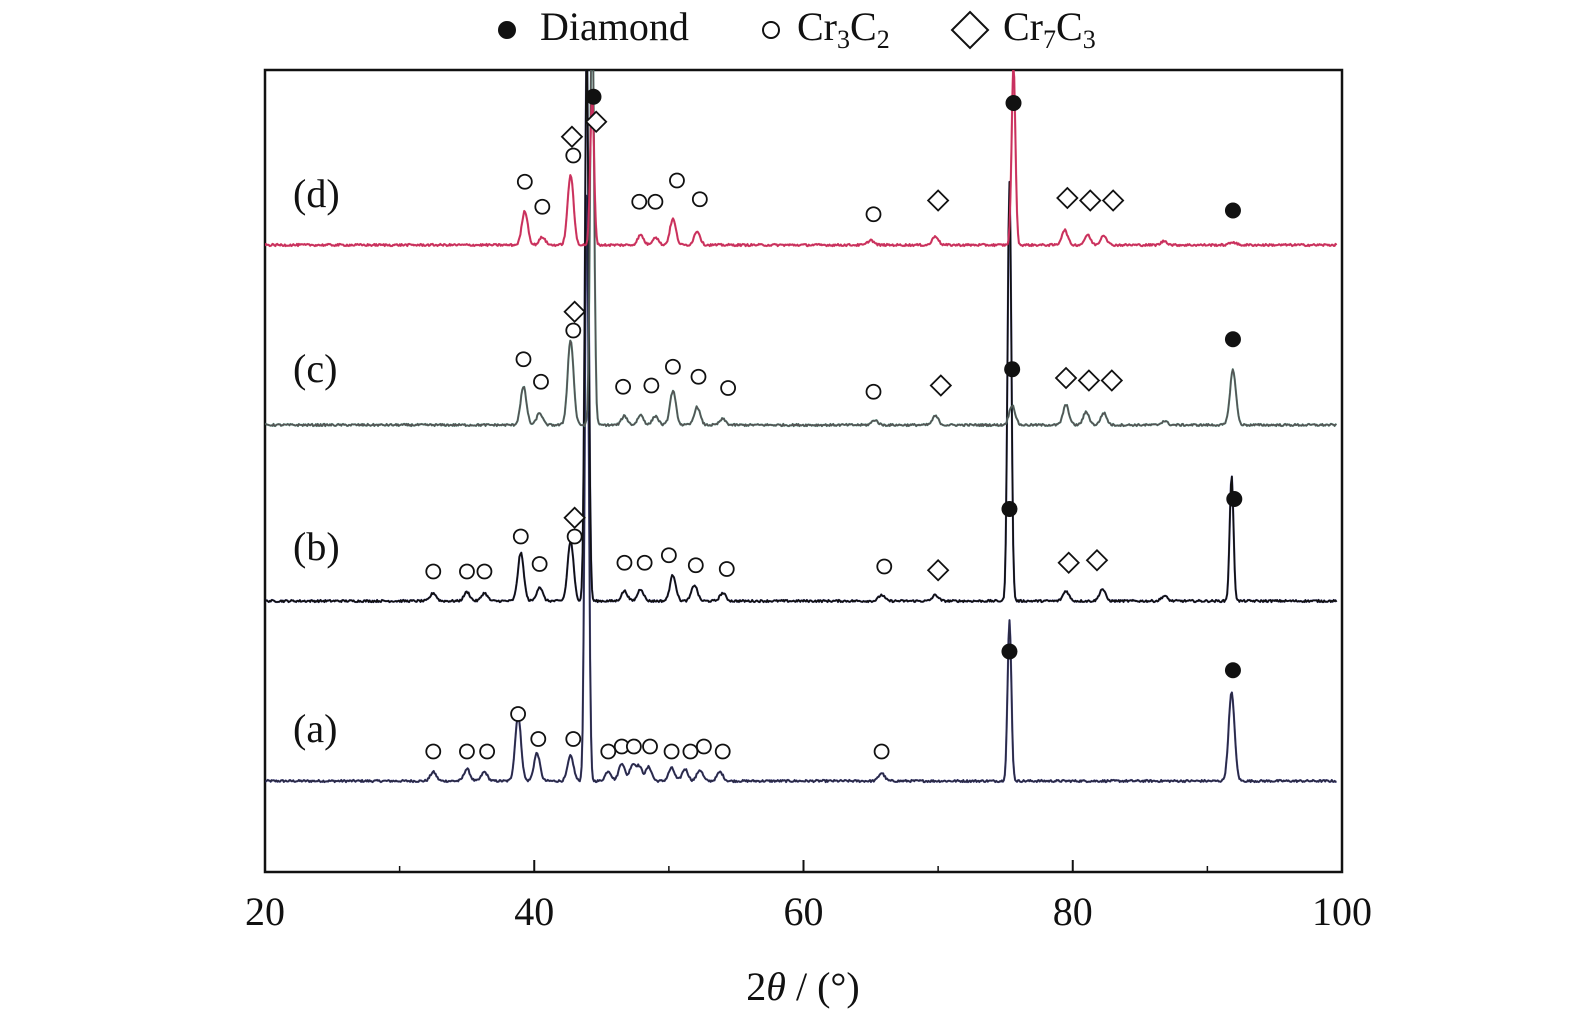 This screenshot has width=1575, height=1024. What do you see at coordinates (1232, 210) in the screenshot?
I see `marker-s3-16-filled-circle` at bounding box center [1232, 210].